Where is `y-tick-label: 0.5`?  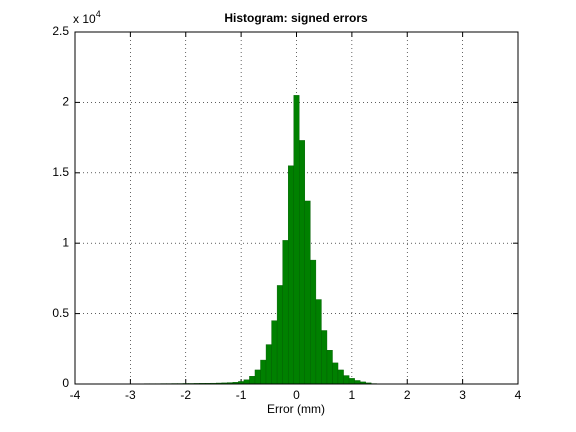
y-tick-label: 0.5 is located at coordinates (60, 313).